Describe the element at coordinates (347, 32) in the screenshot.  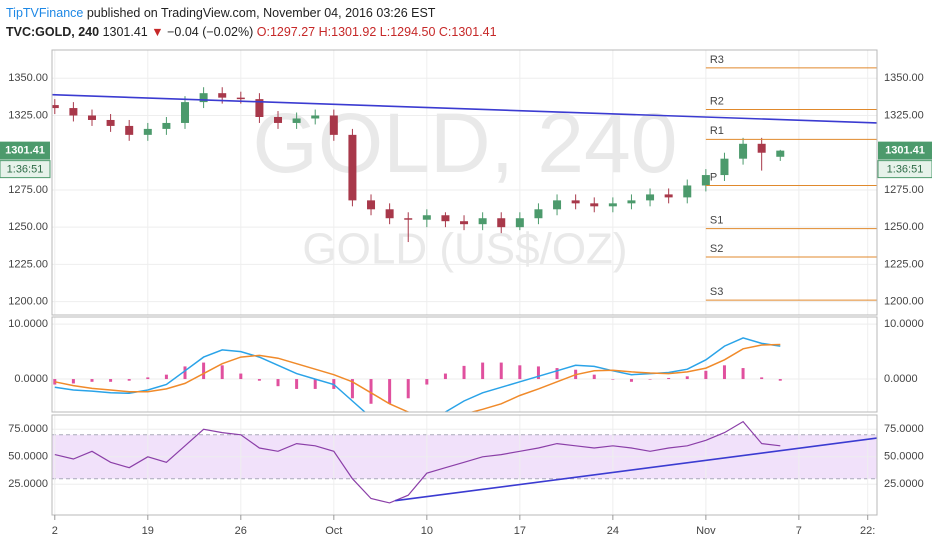
I see `high: H:1301.92` at that location.